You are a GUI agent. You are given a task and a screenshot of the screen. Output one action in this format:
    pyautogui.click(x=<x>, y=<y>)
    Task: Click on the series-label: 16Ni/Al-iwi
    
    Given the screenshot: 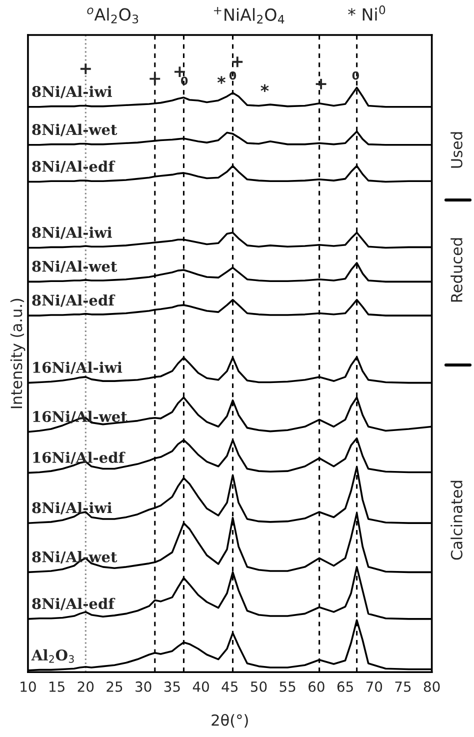 What is the action you would take?
    pyautogui.click(x=77, y=368)
    